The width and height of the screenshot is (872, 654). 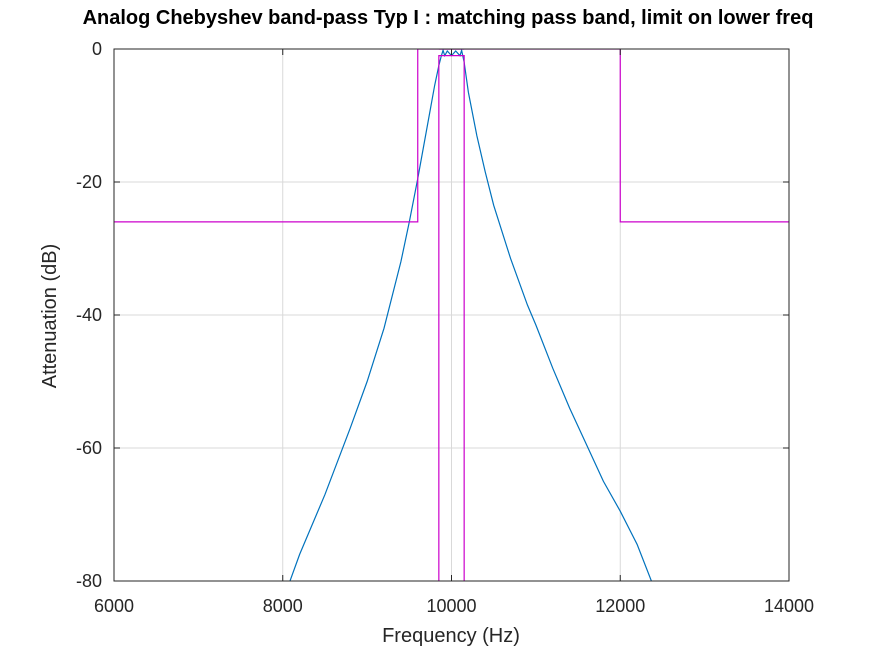 I want to click on y-tick-label: -80, so click(x=89, y=581).